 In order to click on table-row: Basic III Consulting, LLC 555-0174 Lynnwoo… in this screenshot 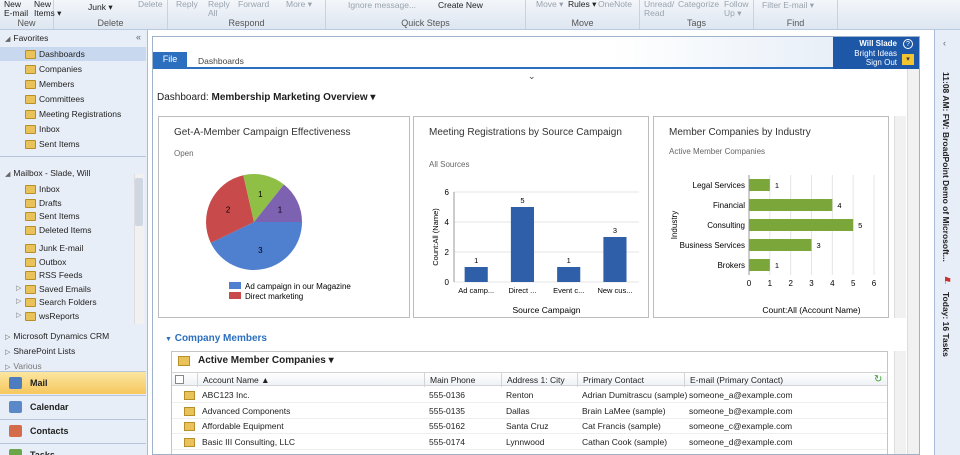, I will do `click(529, 442)`.